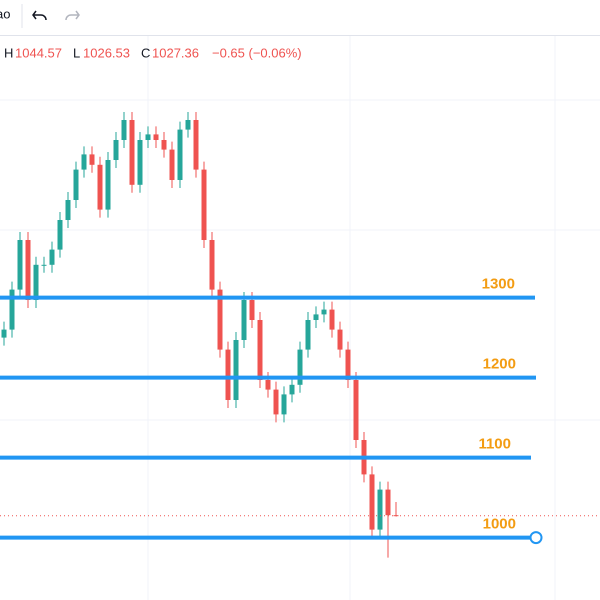 The width and height of the screenshot is (600, 600). Describe the element at coordinates (498, 284) in the screenshot. I see `level-label: 1300` at that location.